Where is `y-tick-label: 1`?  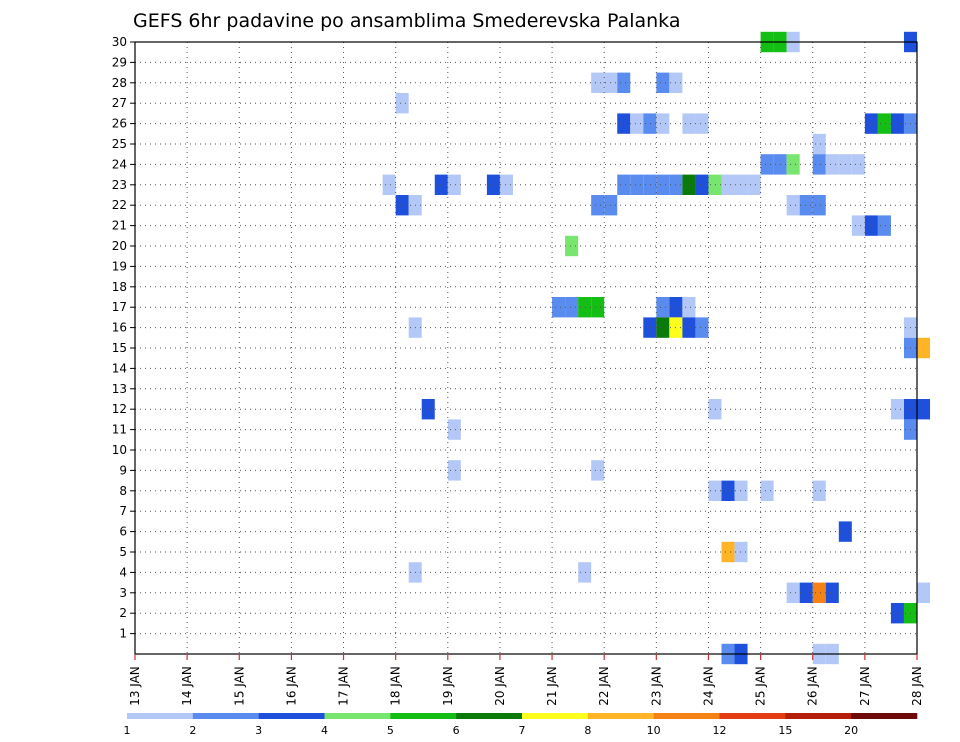
y-tick-label: 1 is located at coordinates (123, 634).